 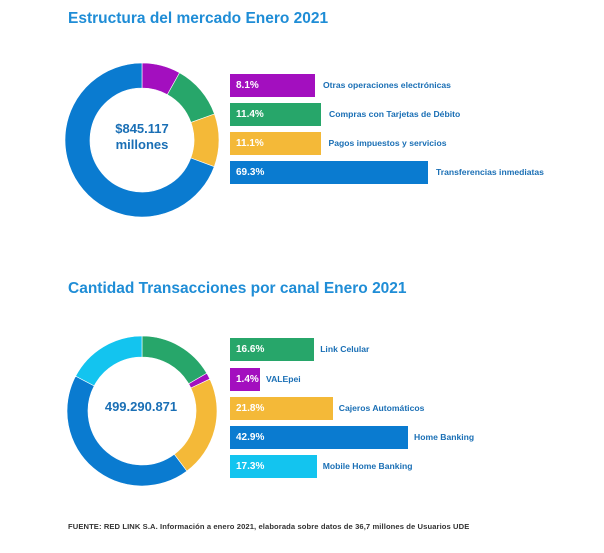 I want to click on chart-2-bar-3-category-label: Home Banking, so click(x=444, y=437).